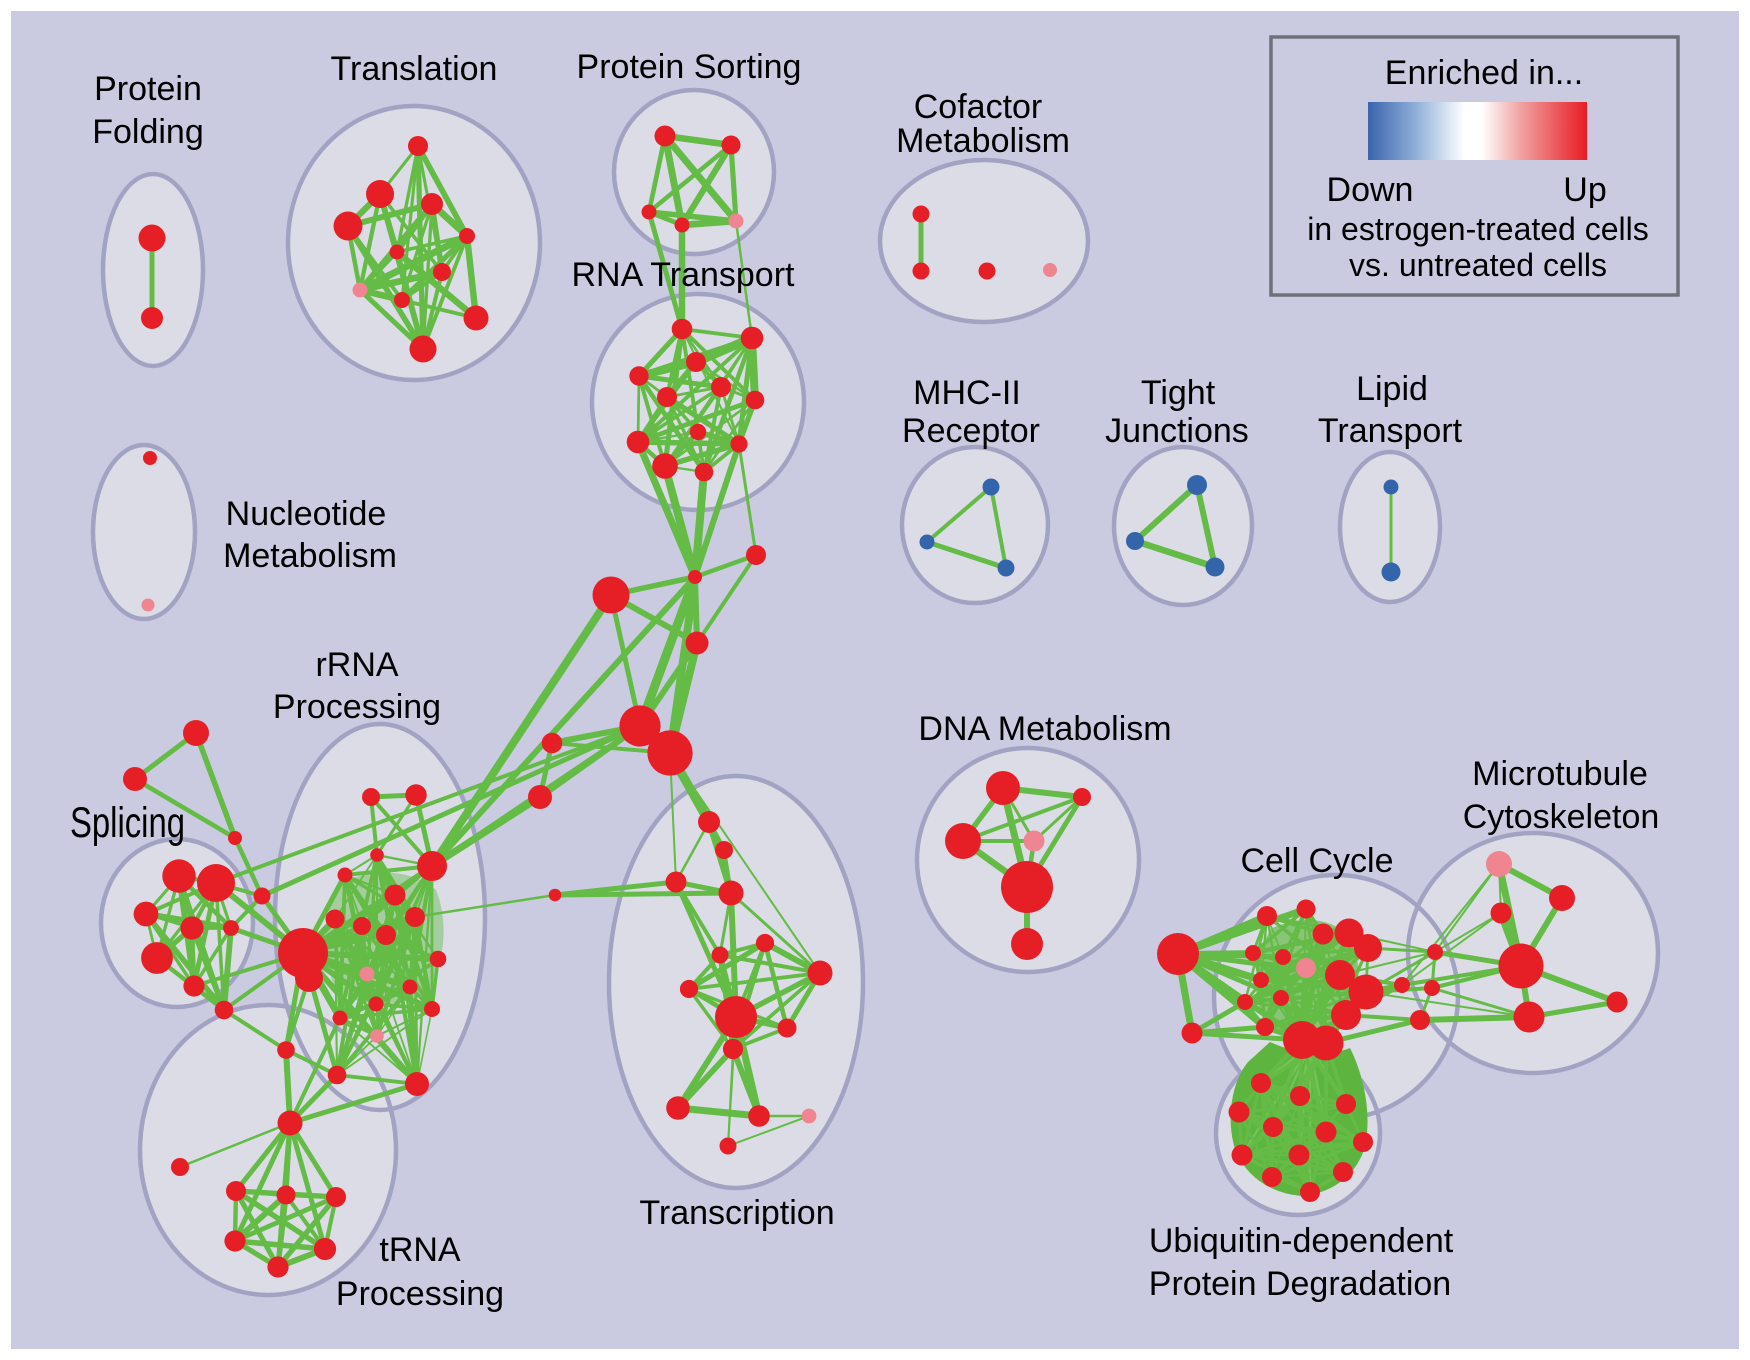 This screenshot has height=1360, width=1750. Describe the element at coordinates (689, 67) in the screenshot. I see `svg-text: Protein Sorting` at that location.